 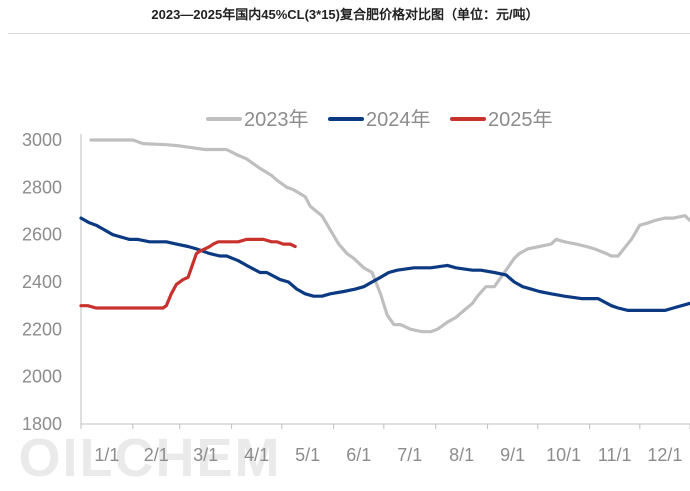 What do you see at coordinates (256, 455) in the screenshot?
I see `x-tick-label: 4/1` at bounding box center [256, 455].